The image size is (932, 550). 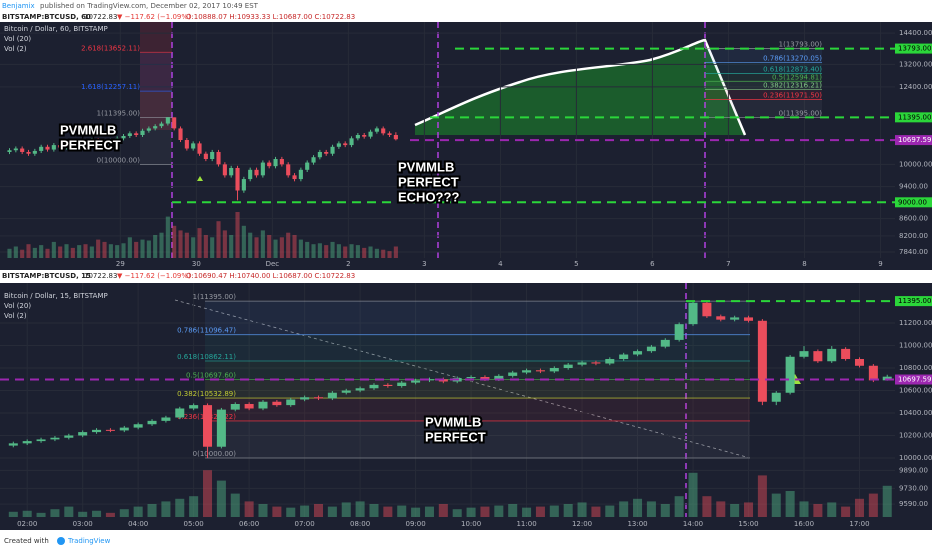 What do you see at coordinates (18, 6) in the screenshot?
I see `author: Benjamix` at bounding box center [18, 6].